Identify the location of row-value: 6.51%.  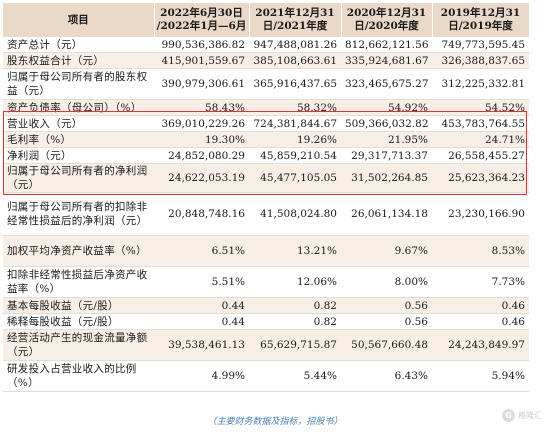
(201, 251).